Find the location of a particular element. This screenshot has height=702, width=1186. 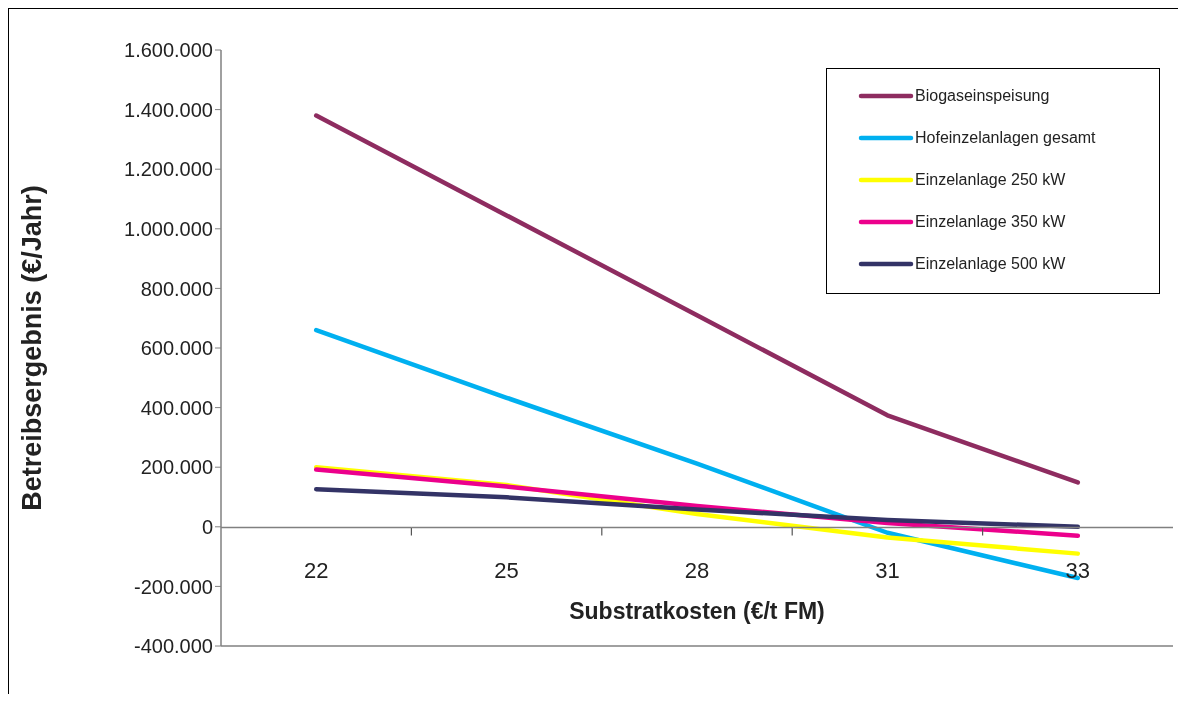

x-tick-label: 25 is located at coordinates (506, 570).